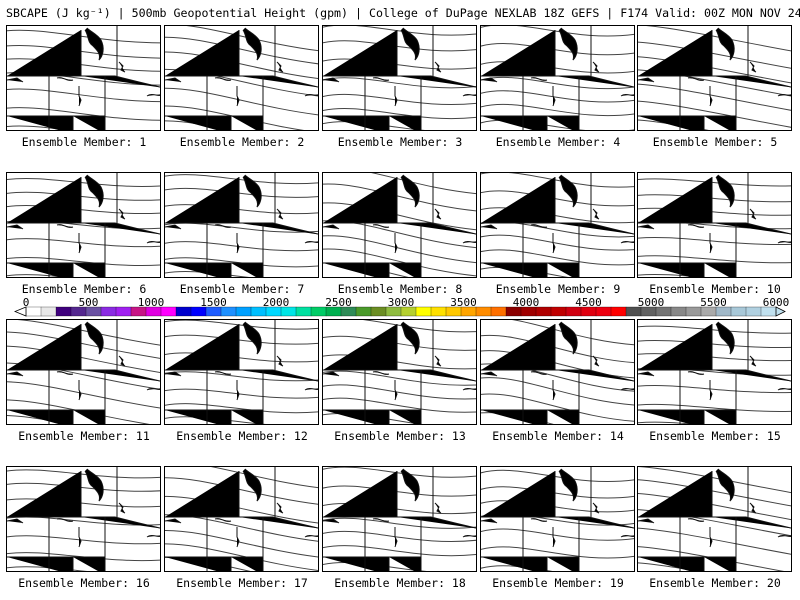 The image size is (800, 600). What do you see at coordinates (400, 289) in the screenshot?
I see `member-caption: Ensemble Member: 8` at bounding box center [400, 289].